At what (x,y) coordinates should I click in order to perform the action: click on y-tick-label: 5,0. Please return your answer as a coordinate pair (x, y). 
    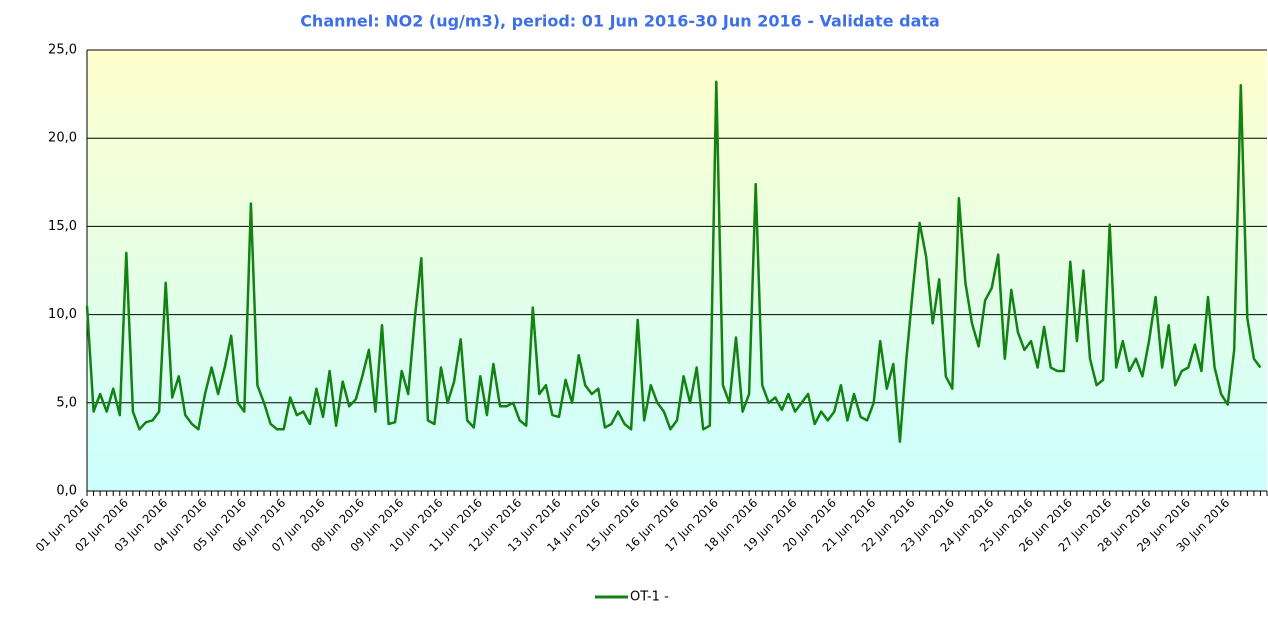
    Looking at the image, I should click on (66, 402).